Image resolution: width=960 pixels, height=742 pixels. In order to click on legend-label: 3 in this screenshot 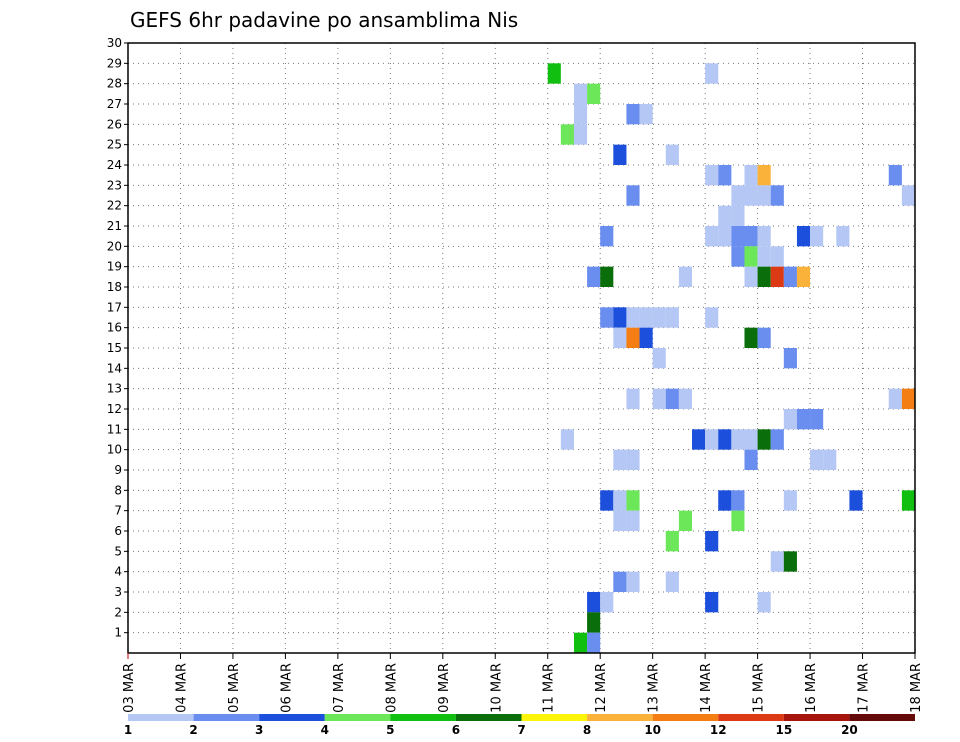, I will do `click(259, 730)`.